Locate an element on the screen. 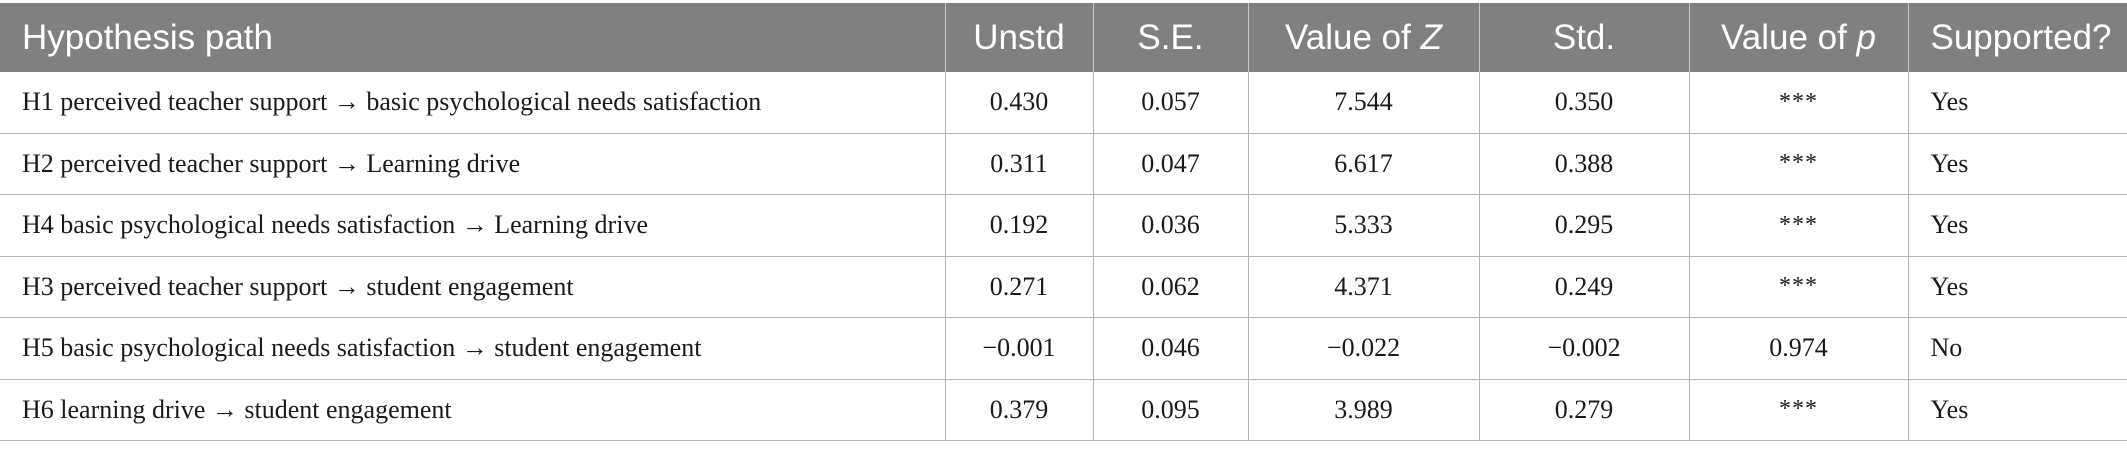  header-std: Std. is located at coordinates (1584, 37).